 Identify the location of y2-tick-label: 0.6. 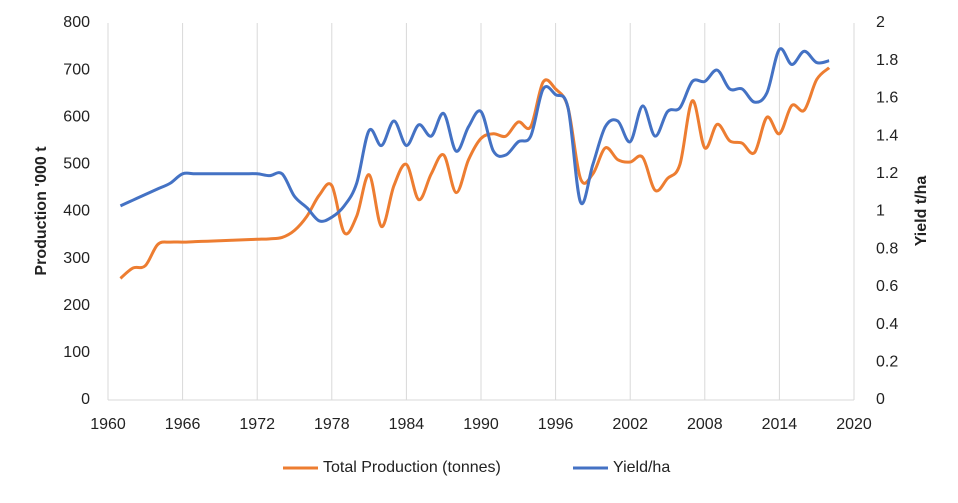
(887, 286).